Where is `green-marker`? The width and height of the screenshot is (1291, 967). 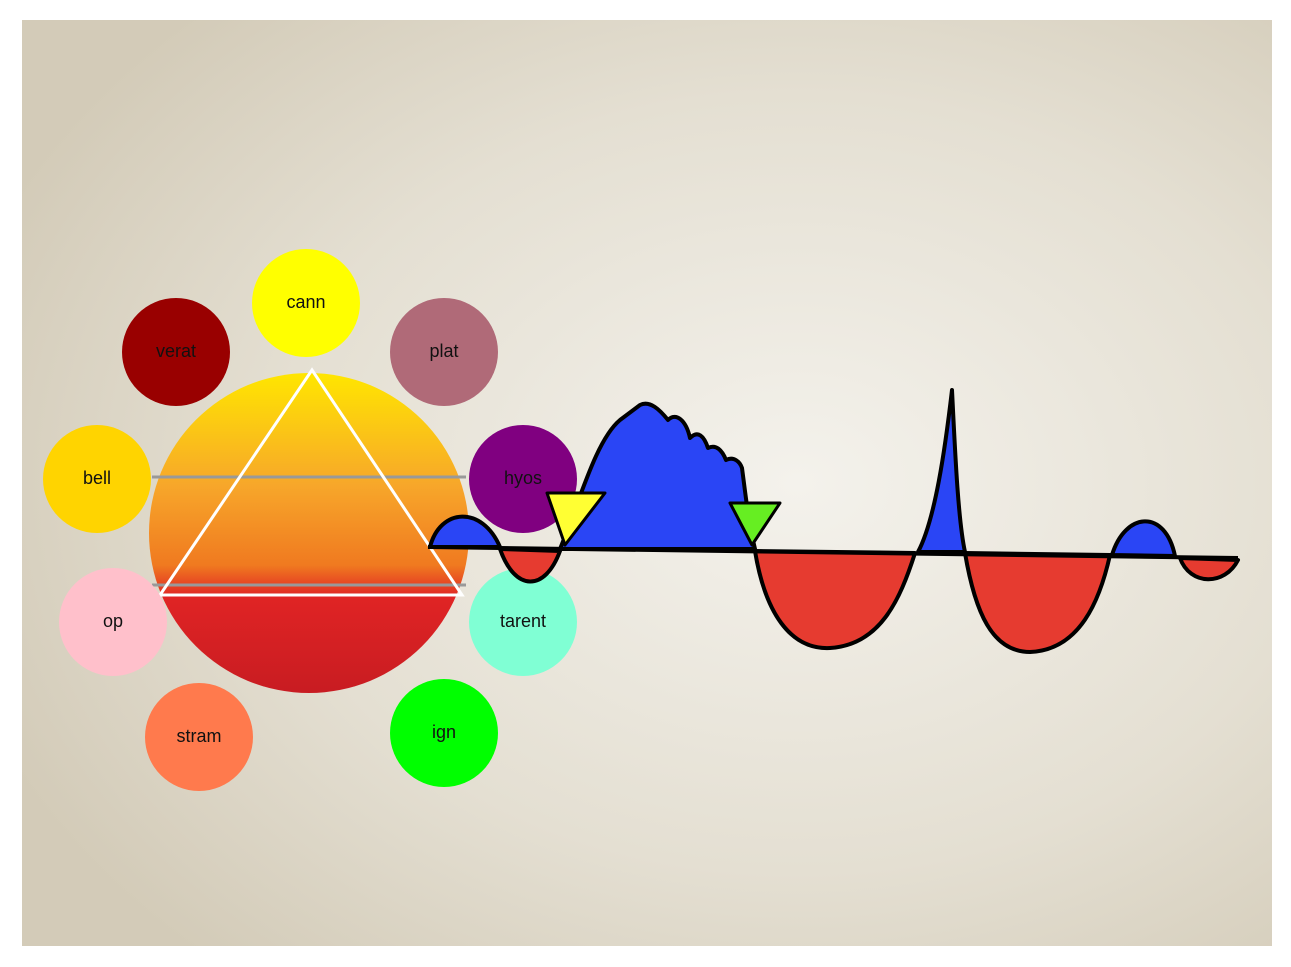 green-marker is located at coordinates (755, 524).